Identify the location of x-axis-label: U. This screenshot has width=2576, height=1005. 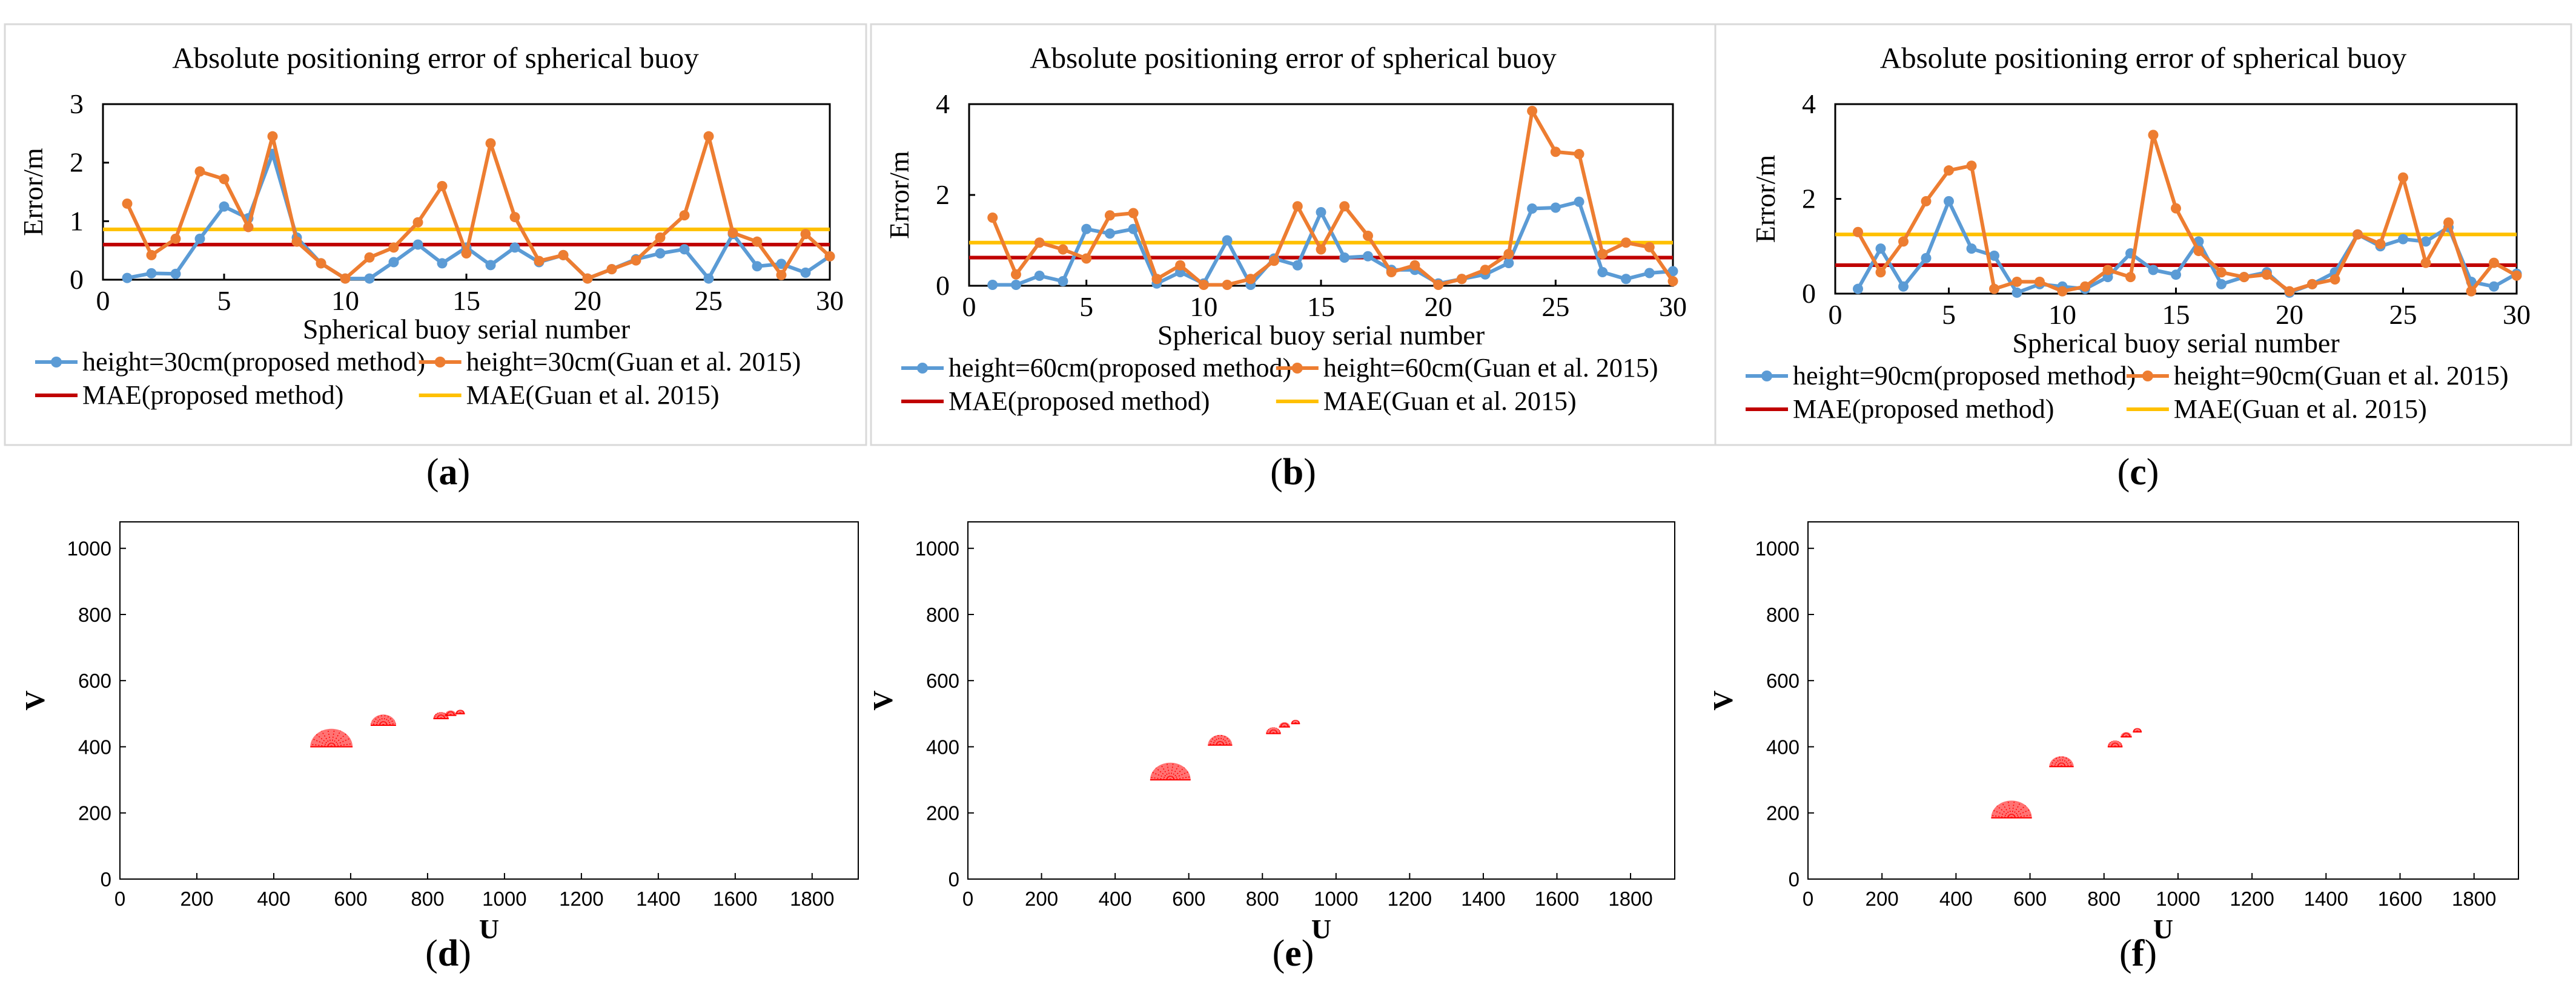
(2163, 929).